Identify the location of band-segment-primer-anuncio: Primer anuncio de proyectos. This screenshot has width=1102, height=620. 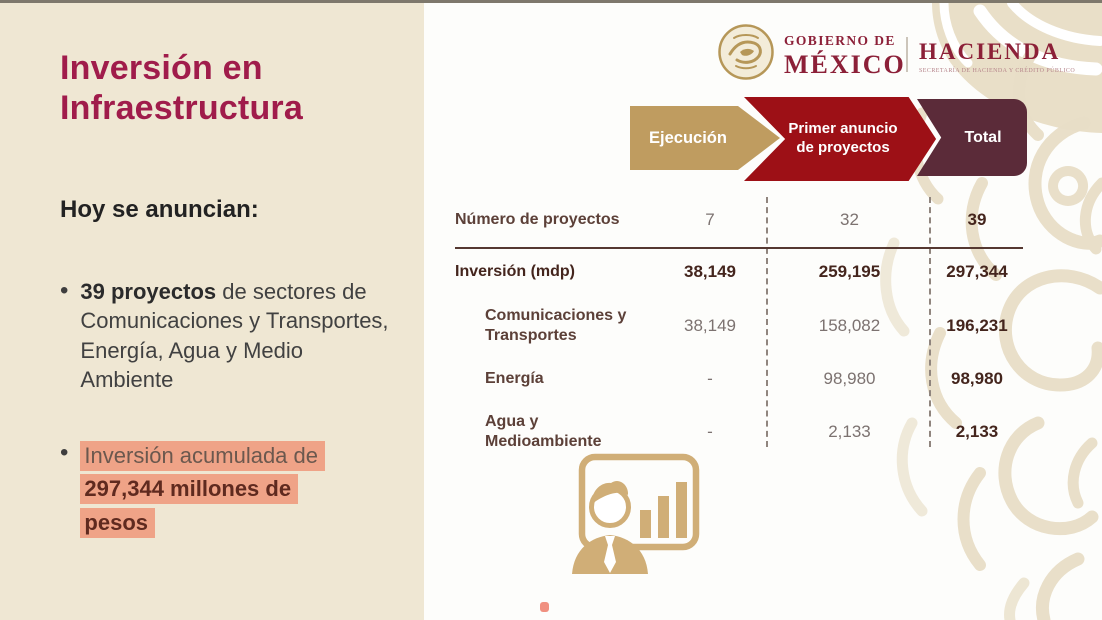
(840, 139).